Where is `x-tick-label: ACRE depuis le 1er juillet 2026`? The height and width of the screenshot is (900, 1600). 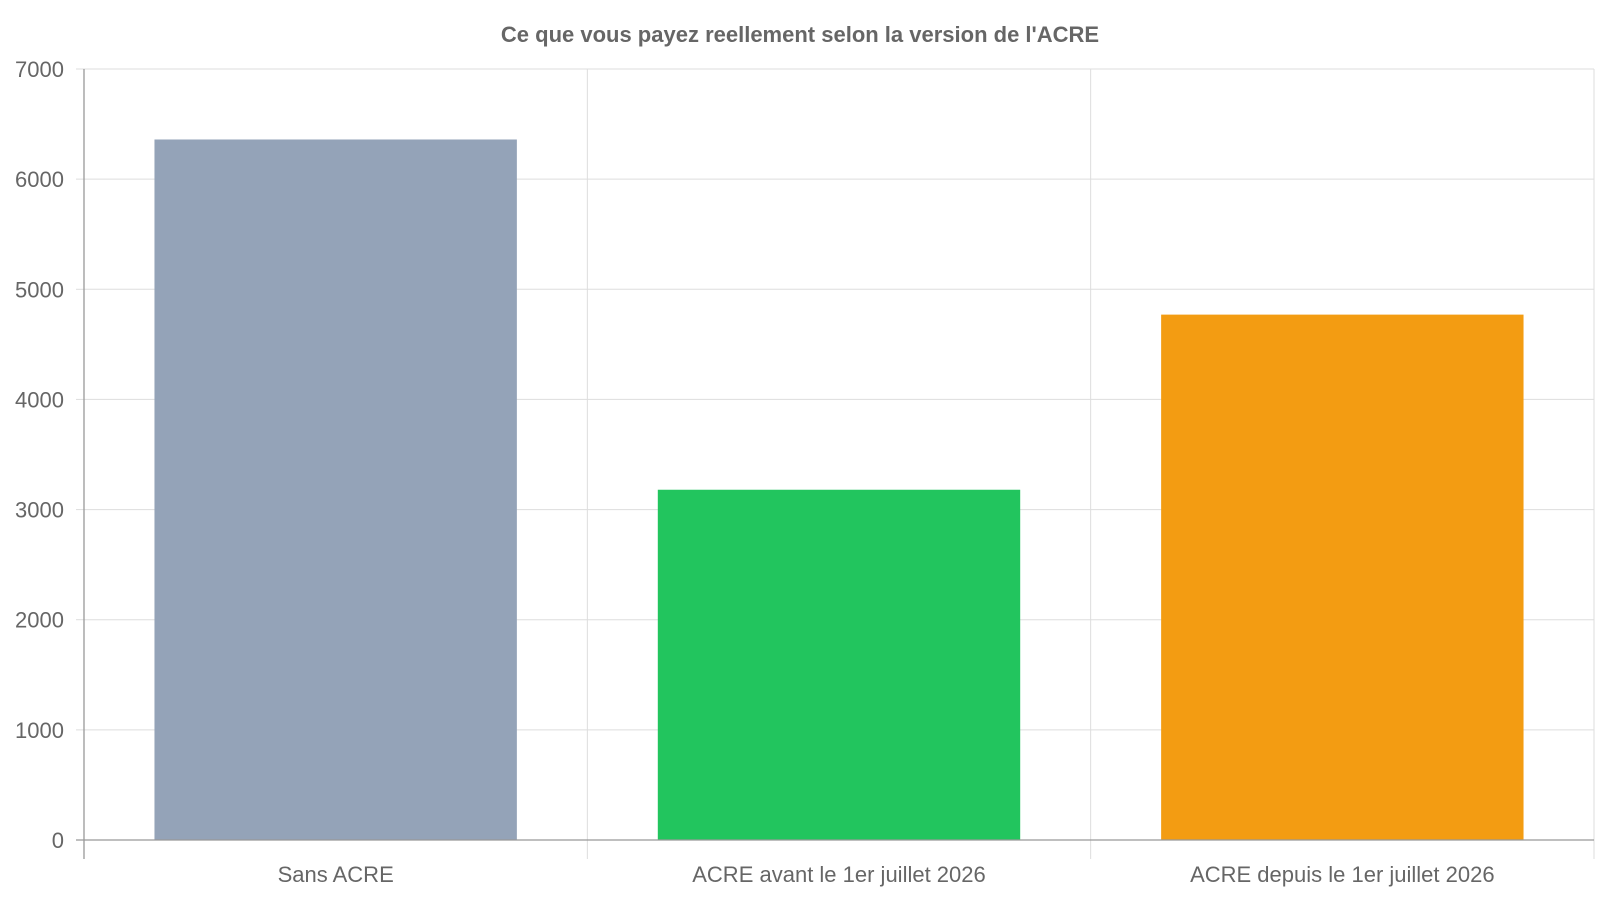 x-tick-label: ACRE depuis le 1er juillet 2026 is located at coordinates (1342, 874).